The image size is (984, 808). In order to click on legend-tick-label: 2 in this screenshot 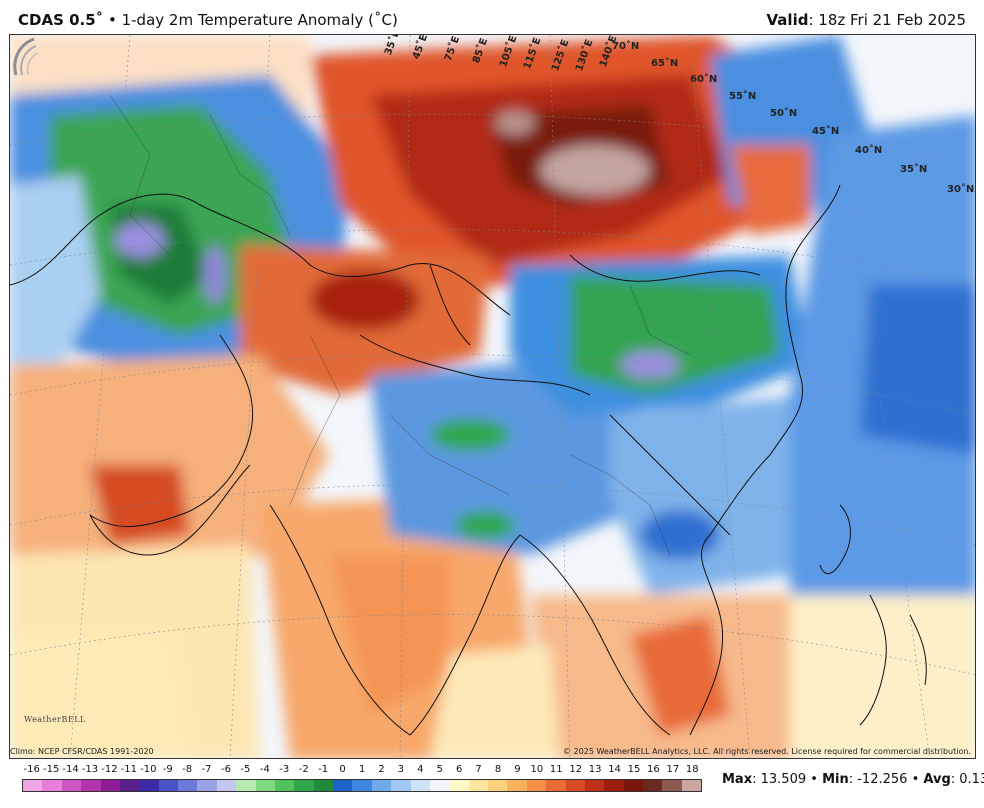, I will do `click(381, 769)`.